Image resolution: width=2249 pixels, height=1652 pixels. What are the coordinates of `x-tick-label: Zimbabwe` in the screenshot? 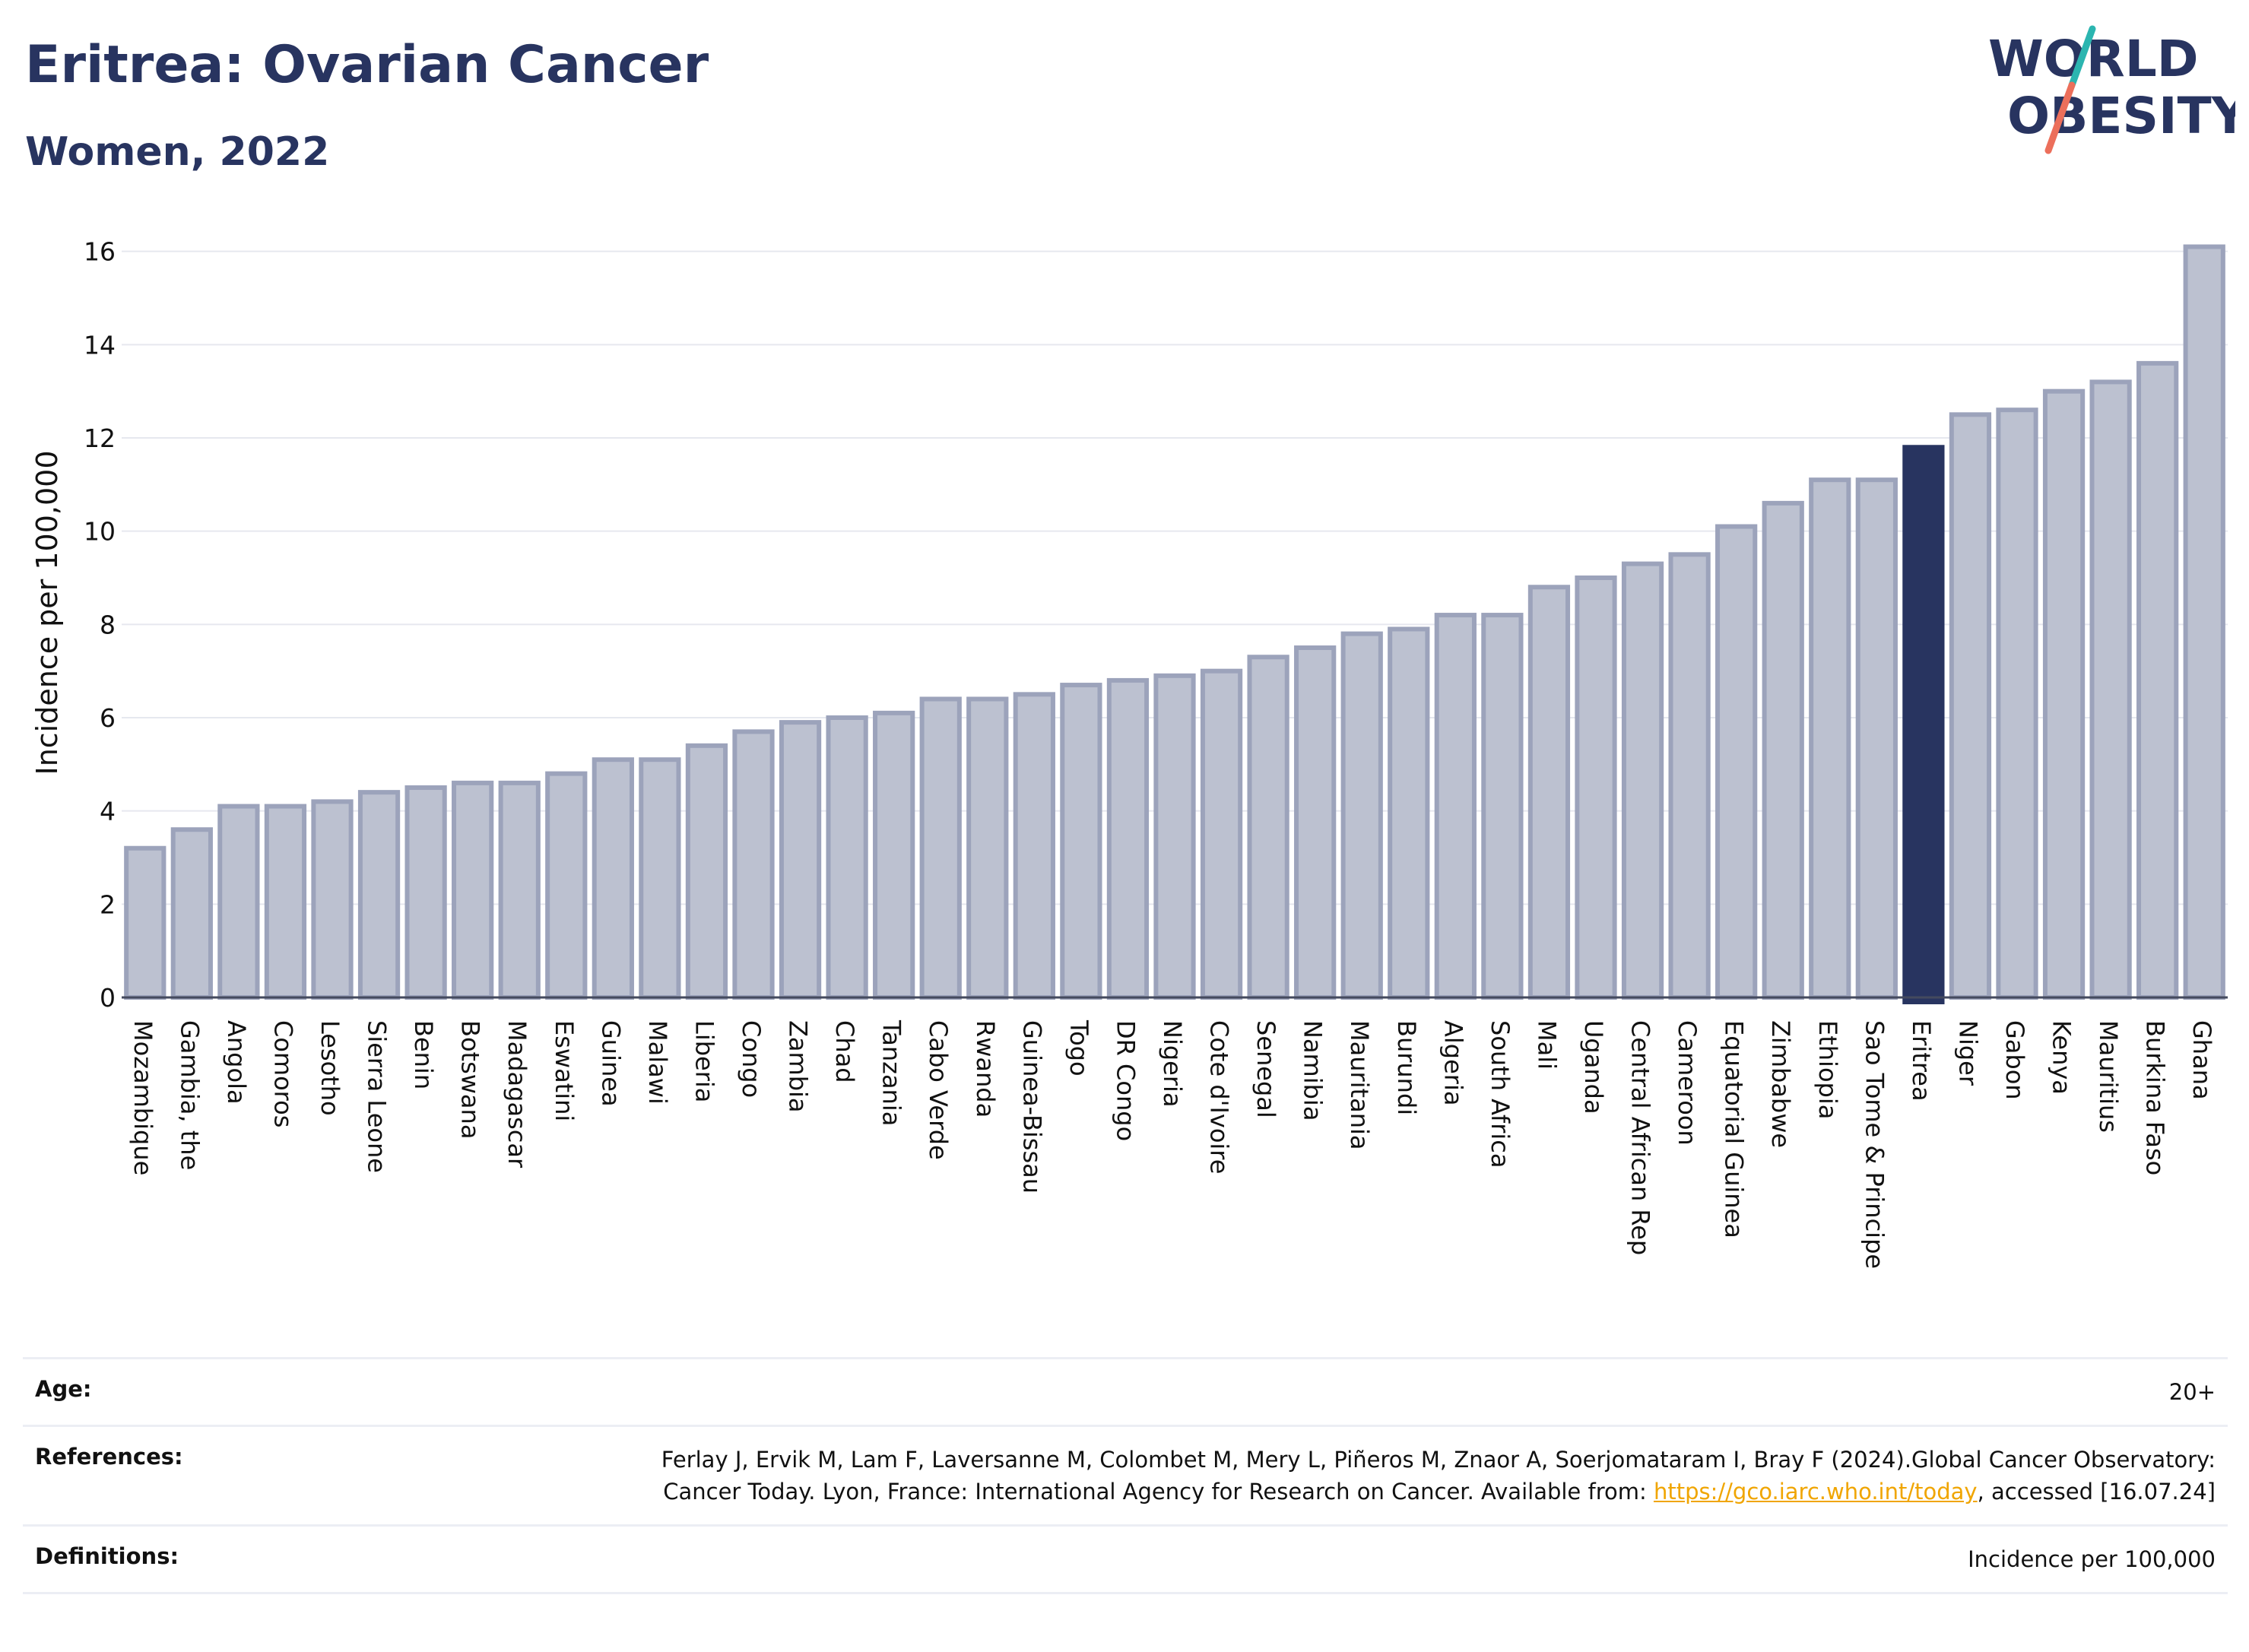 It's located at (1780, 1084).